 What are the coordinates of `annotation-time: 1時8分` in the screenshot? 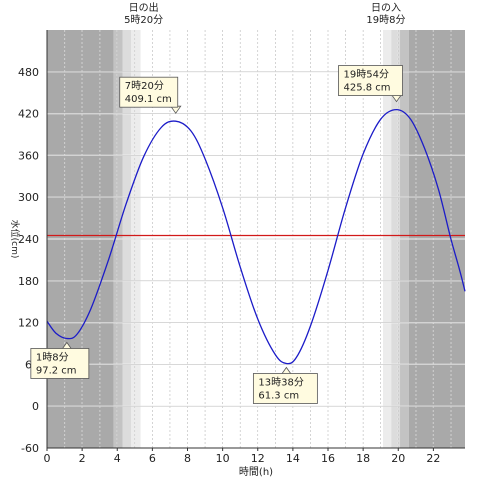 It's located at (52, 357).